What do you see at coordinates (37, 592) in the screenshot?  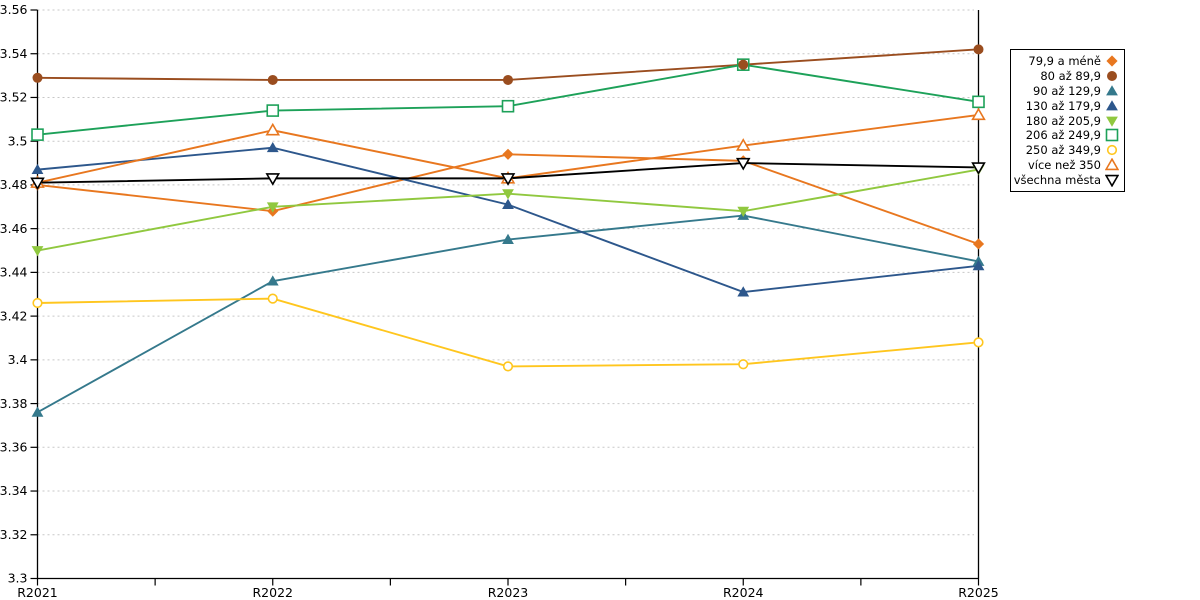 I see `x-tick-label: R2021` at bounding box center [37, 592].